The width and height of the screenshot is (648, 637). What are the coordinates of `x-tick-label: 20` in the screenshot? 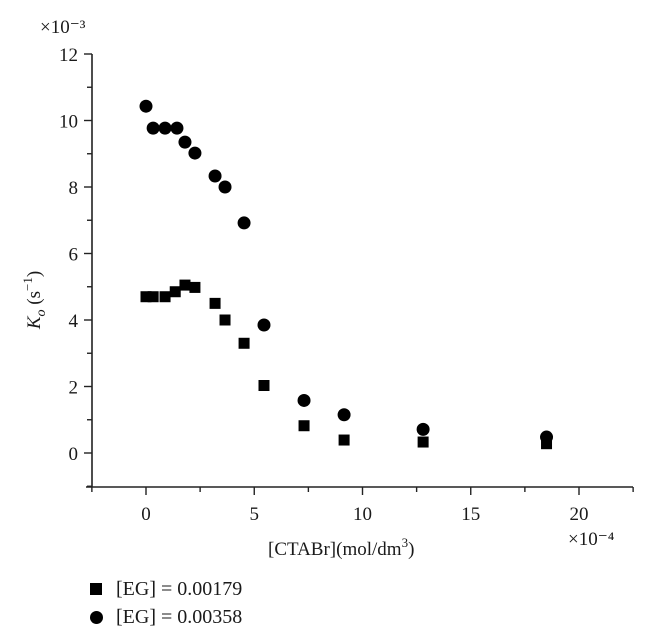 It's located at (579, 514).